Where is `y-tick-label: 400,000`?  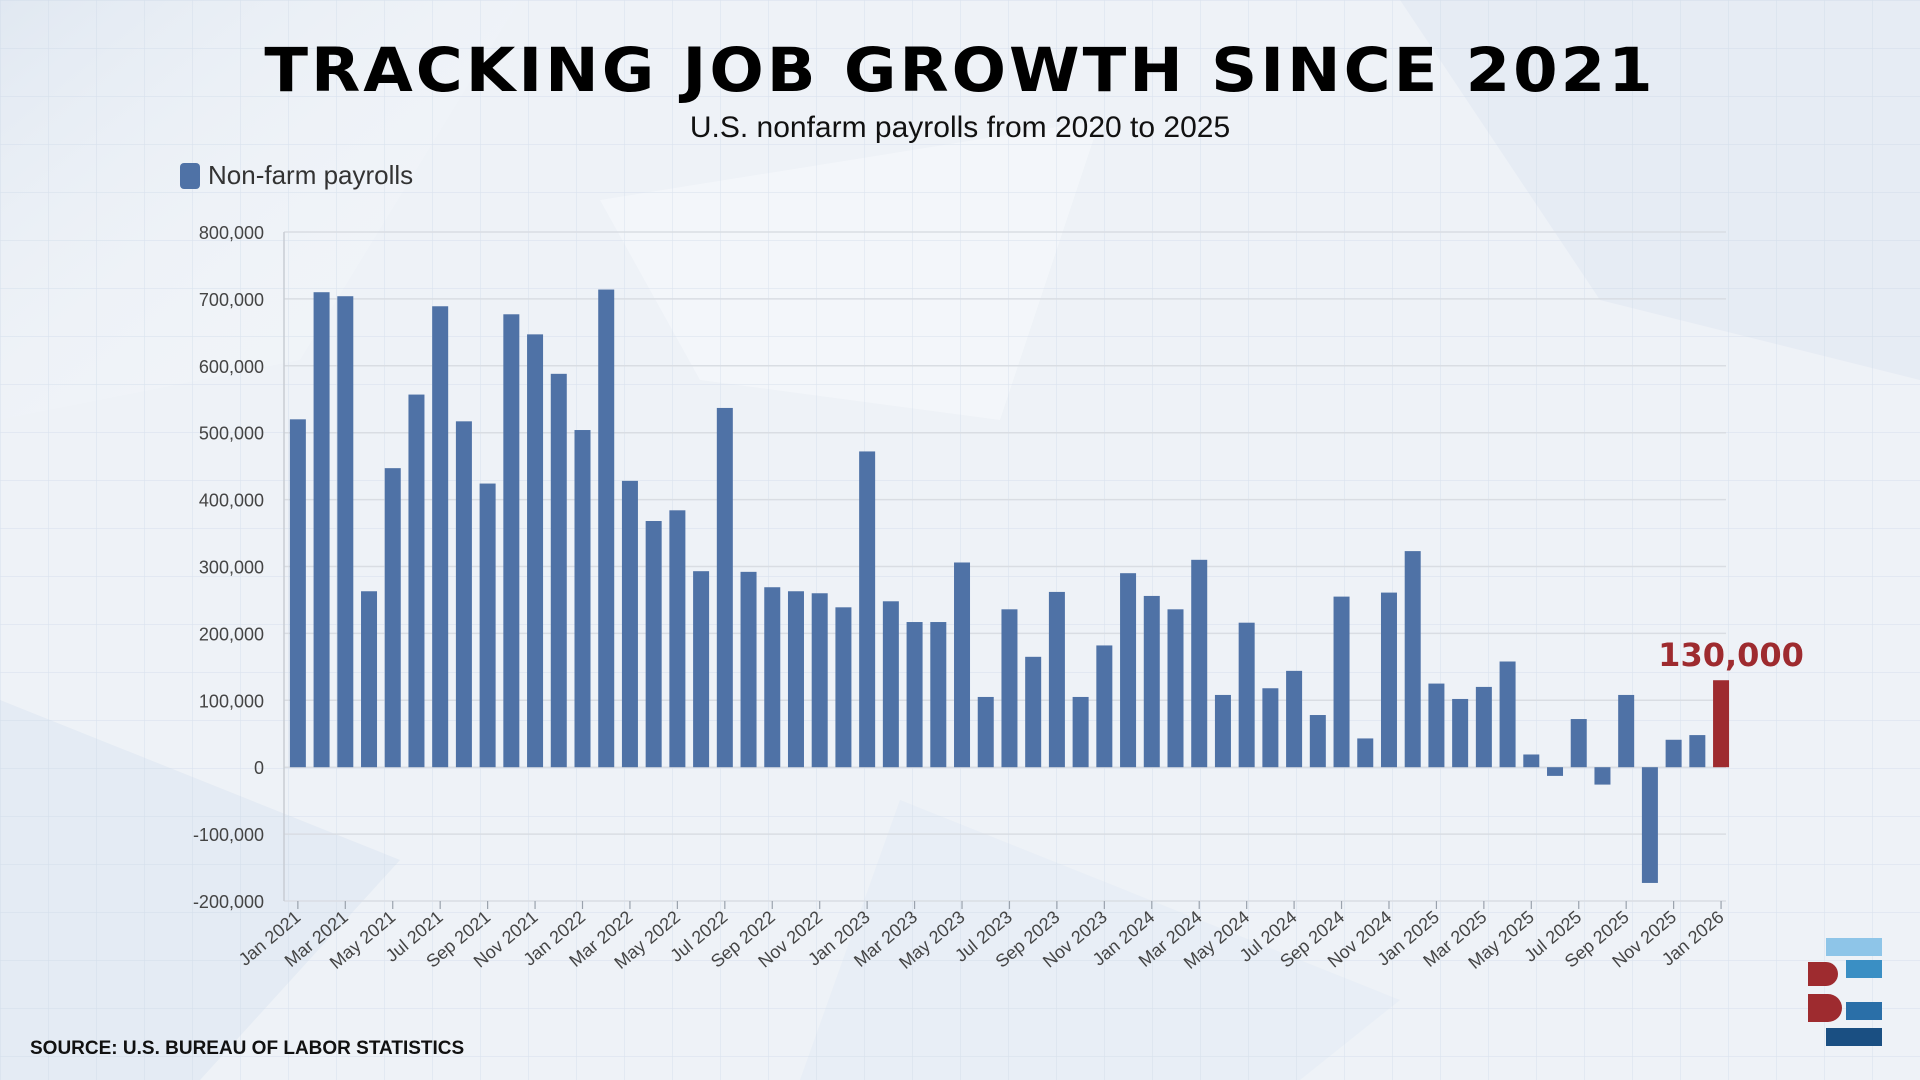 y-tick-label: 400,000 is located at coordinates (231, 501).